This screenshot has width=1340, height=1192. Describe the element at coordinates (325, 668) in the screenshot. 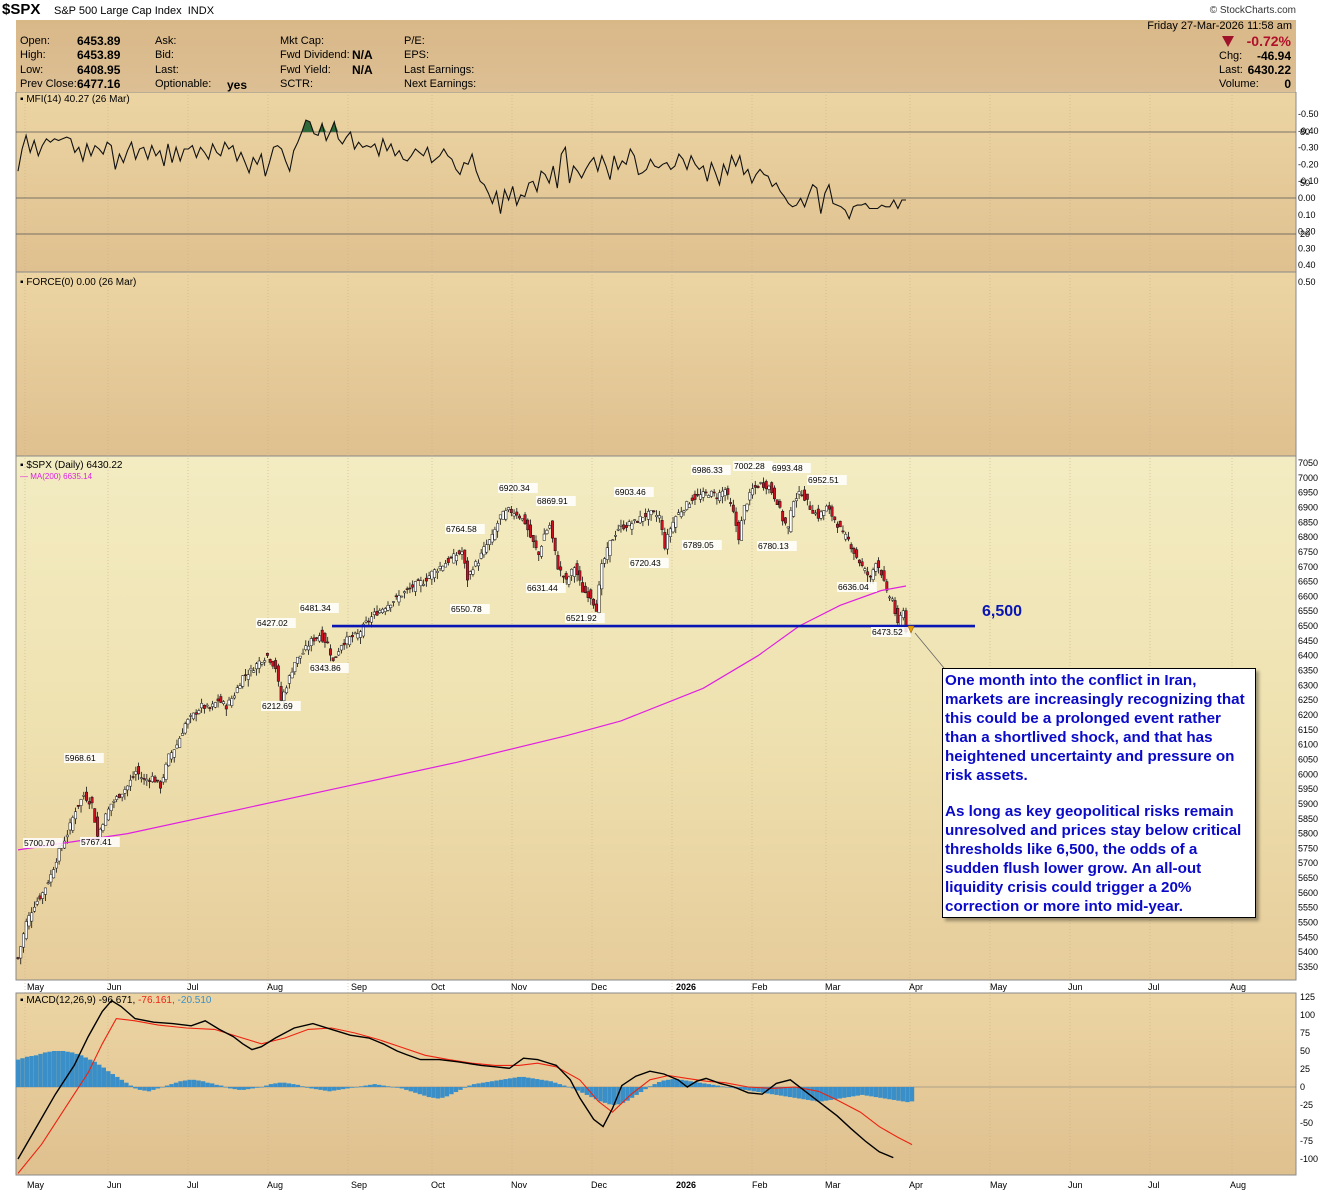

I see `price-annotation: 6343.86` at that location.